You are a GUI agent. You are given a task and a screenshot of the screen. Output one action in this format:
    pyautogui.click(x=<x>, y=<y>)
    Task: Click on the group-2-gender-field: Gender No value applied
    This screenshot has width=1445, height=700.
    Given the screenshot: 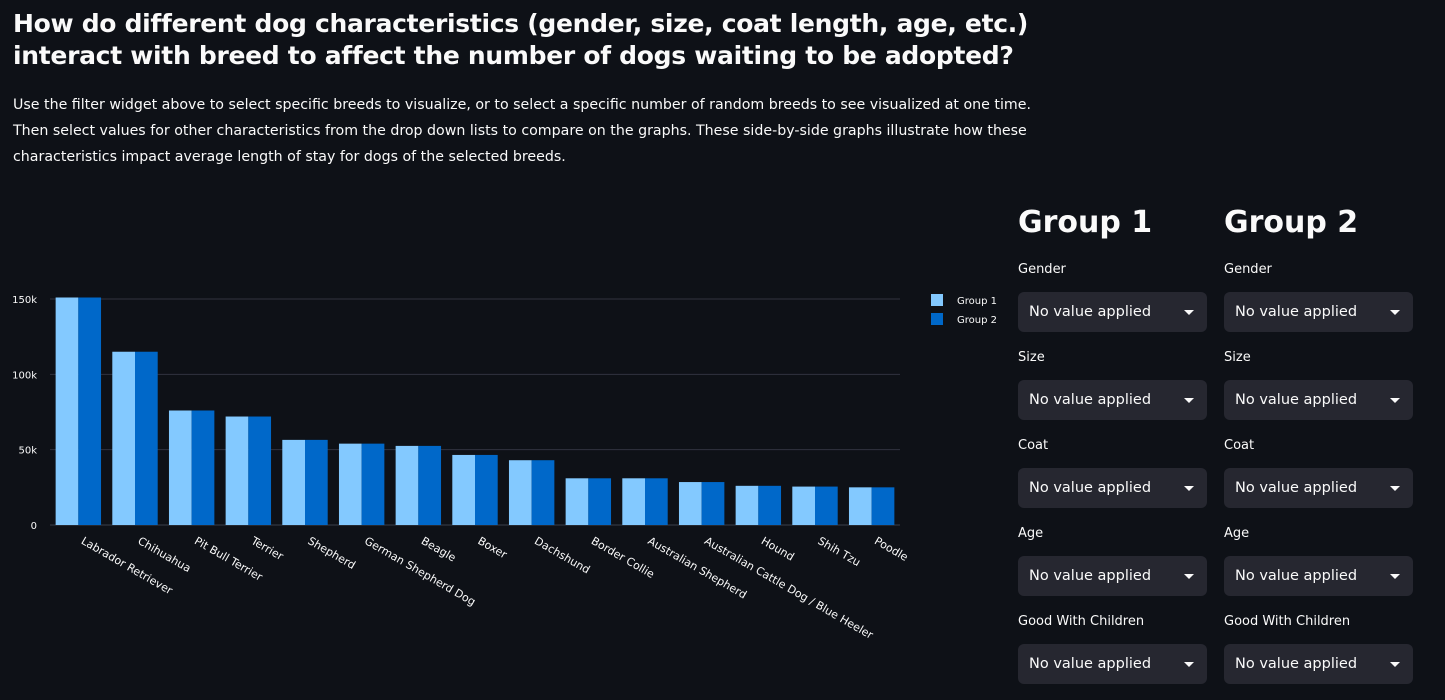 What is the action you would take?
    pyautogui.click(x=1318, y=304)
    